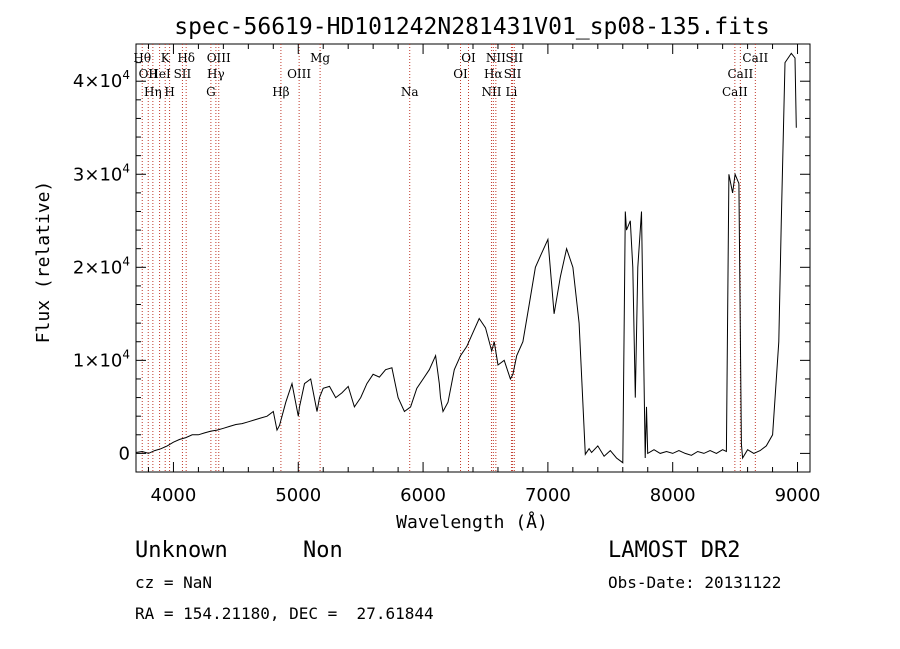  Describe the element at coordinates (512, 92) in the screenshot. I see `line-label: Li` at that location.